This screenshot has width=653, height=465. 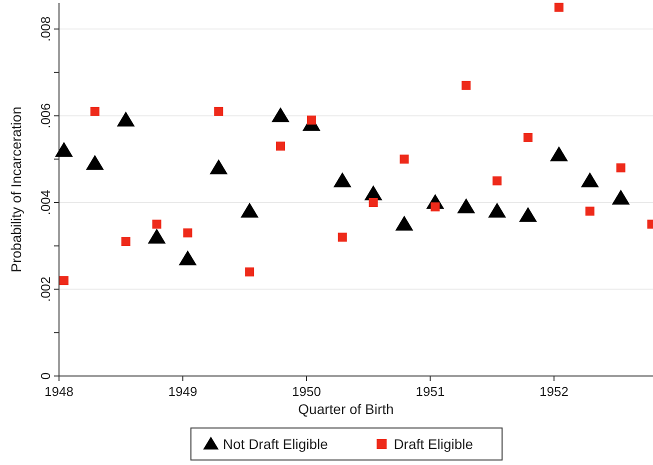 I want to click on x-axis-title: Quarter of Birth, so click(x=346, y=409).